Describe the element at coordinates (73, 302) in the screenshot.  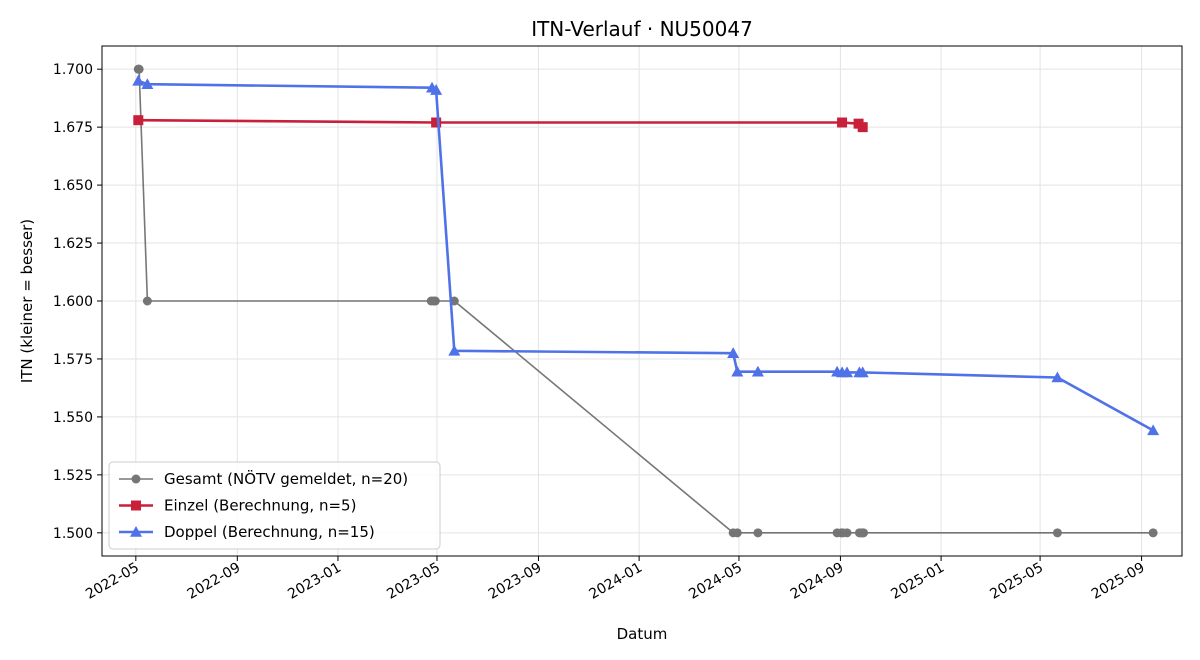
I see `y-tick-label: 1.600` at that location.